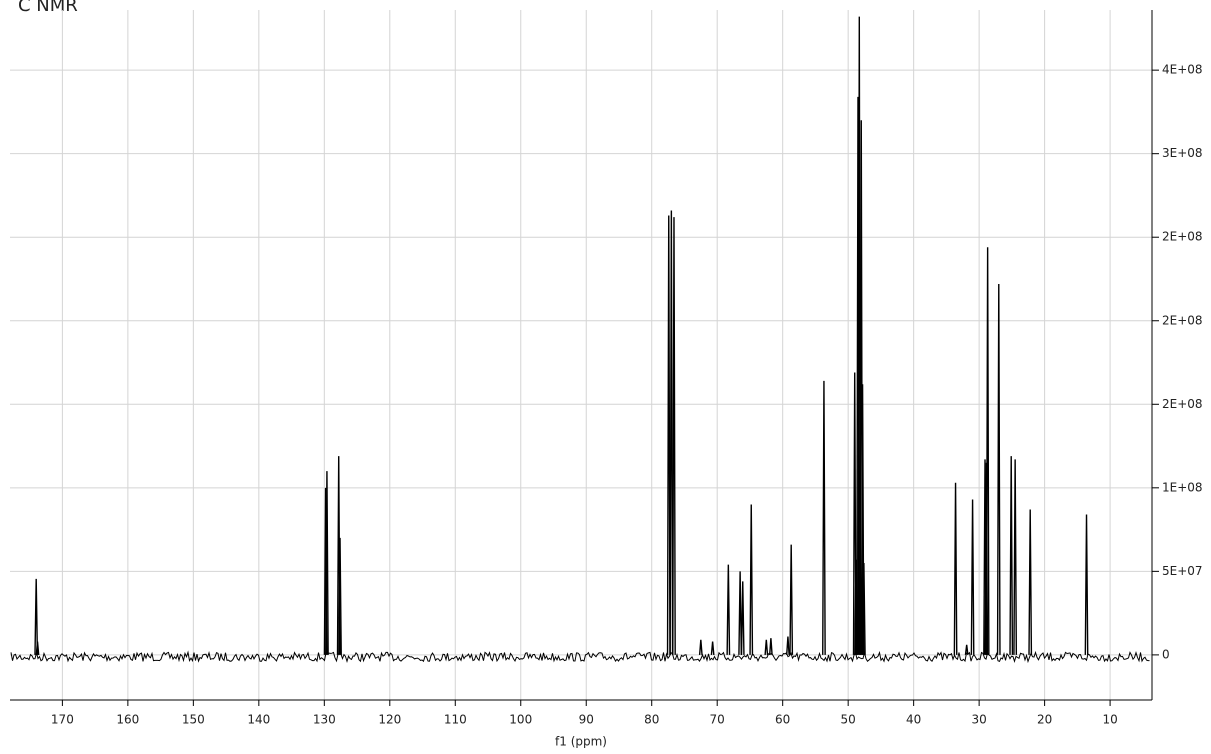 Image resolution: width=1211 pixels, height=754 pixels. I want to click on x-tick-label: 80, so click(651, 720).